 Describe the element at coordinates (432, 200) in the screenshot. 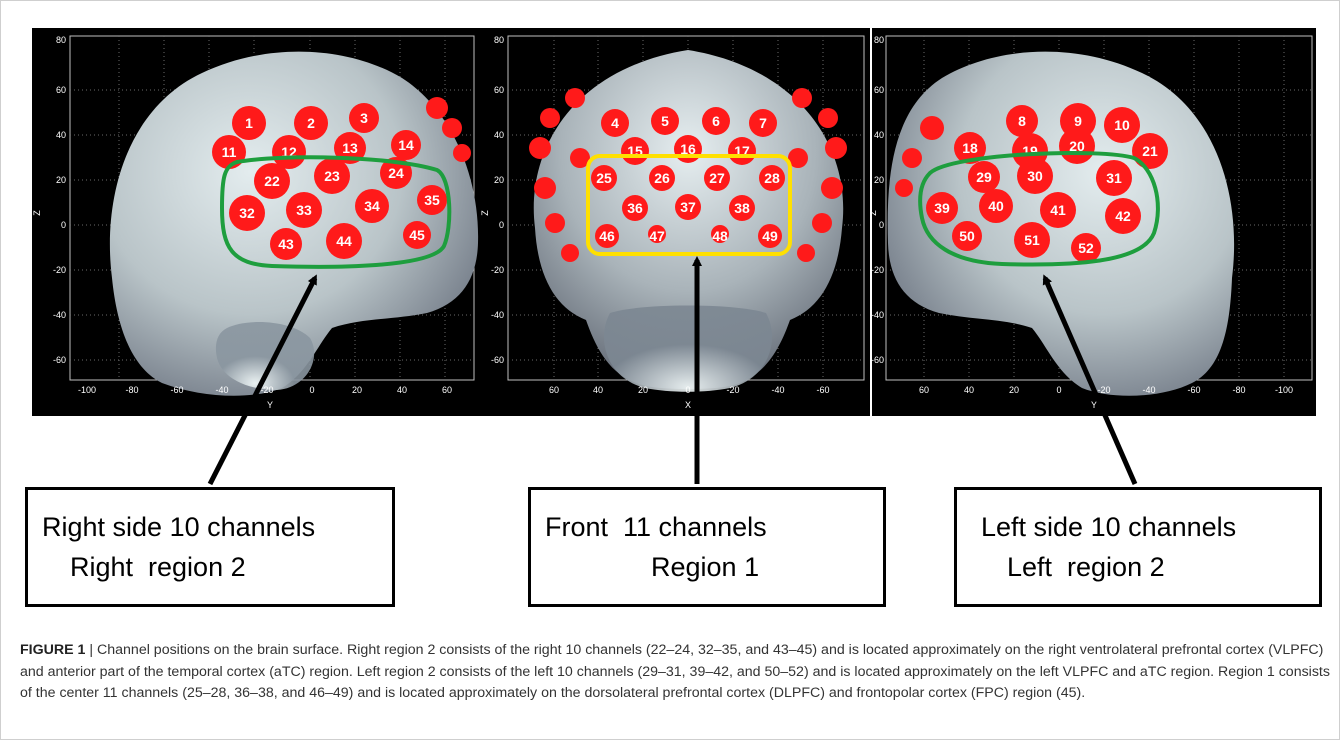

I see `channel-label: 35` at that location.